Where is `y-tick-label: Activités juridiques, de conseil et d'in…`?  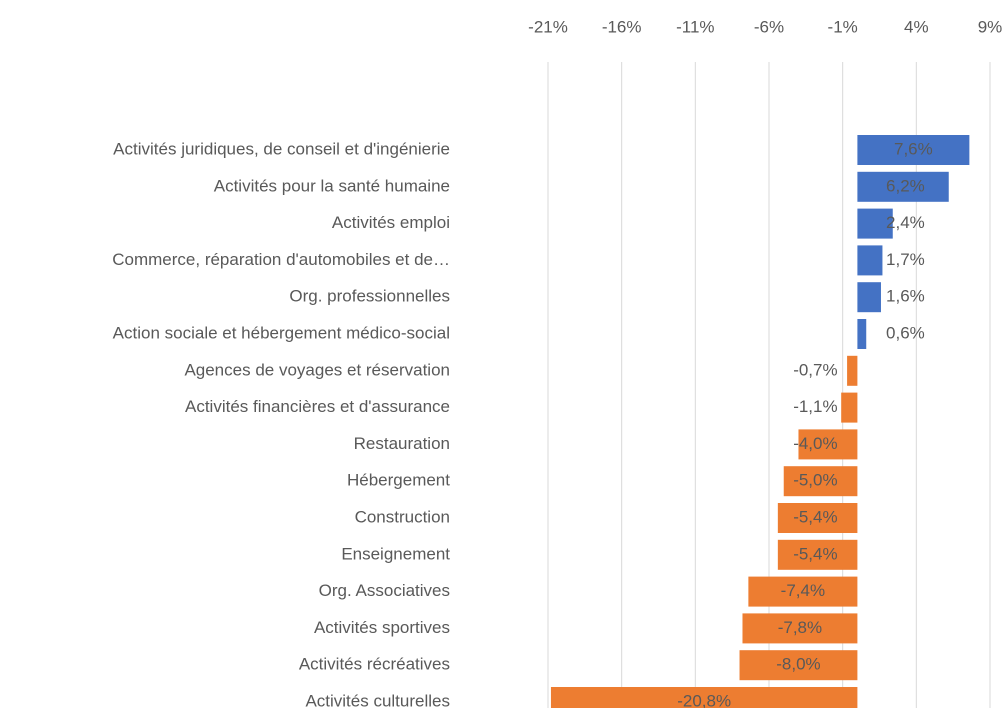 y-tick-label: Activités juridiques, de conseil et d'in… is located at coordinates (281, 148).